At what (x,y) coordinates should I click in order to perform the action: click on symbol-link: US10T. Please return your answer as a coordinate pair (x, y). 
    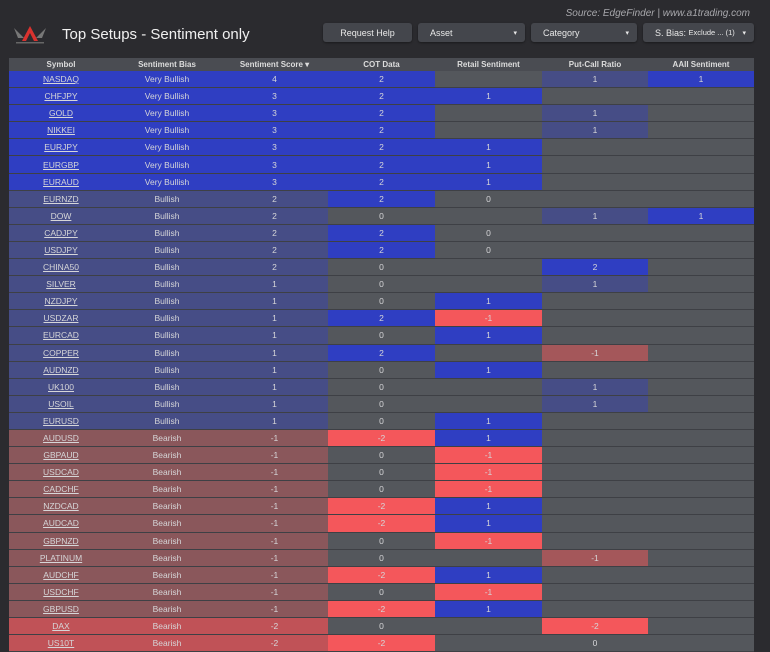
    Looking at the image, I should click on (61, 643).